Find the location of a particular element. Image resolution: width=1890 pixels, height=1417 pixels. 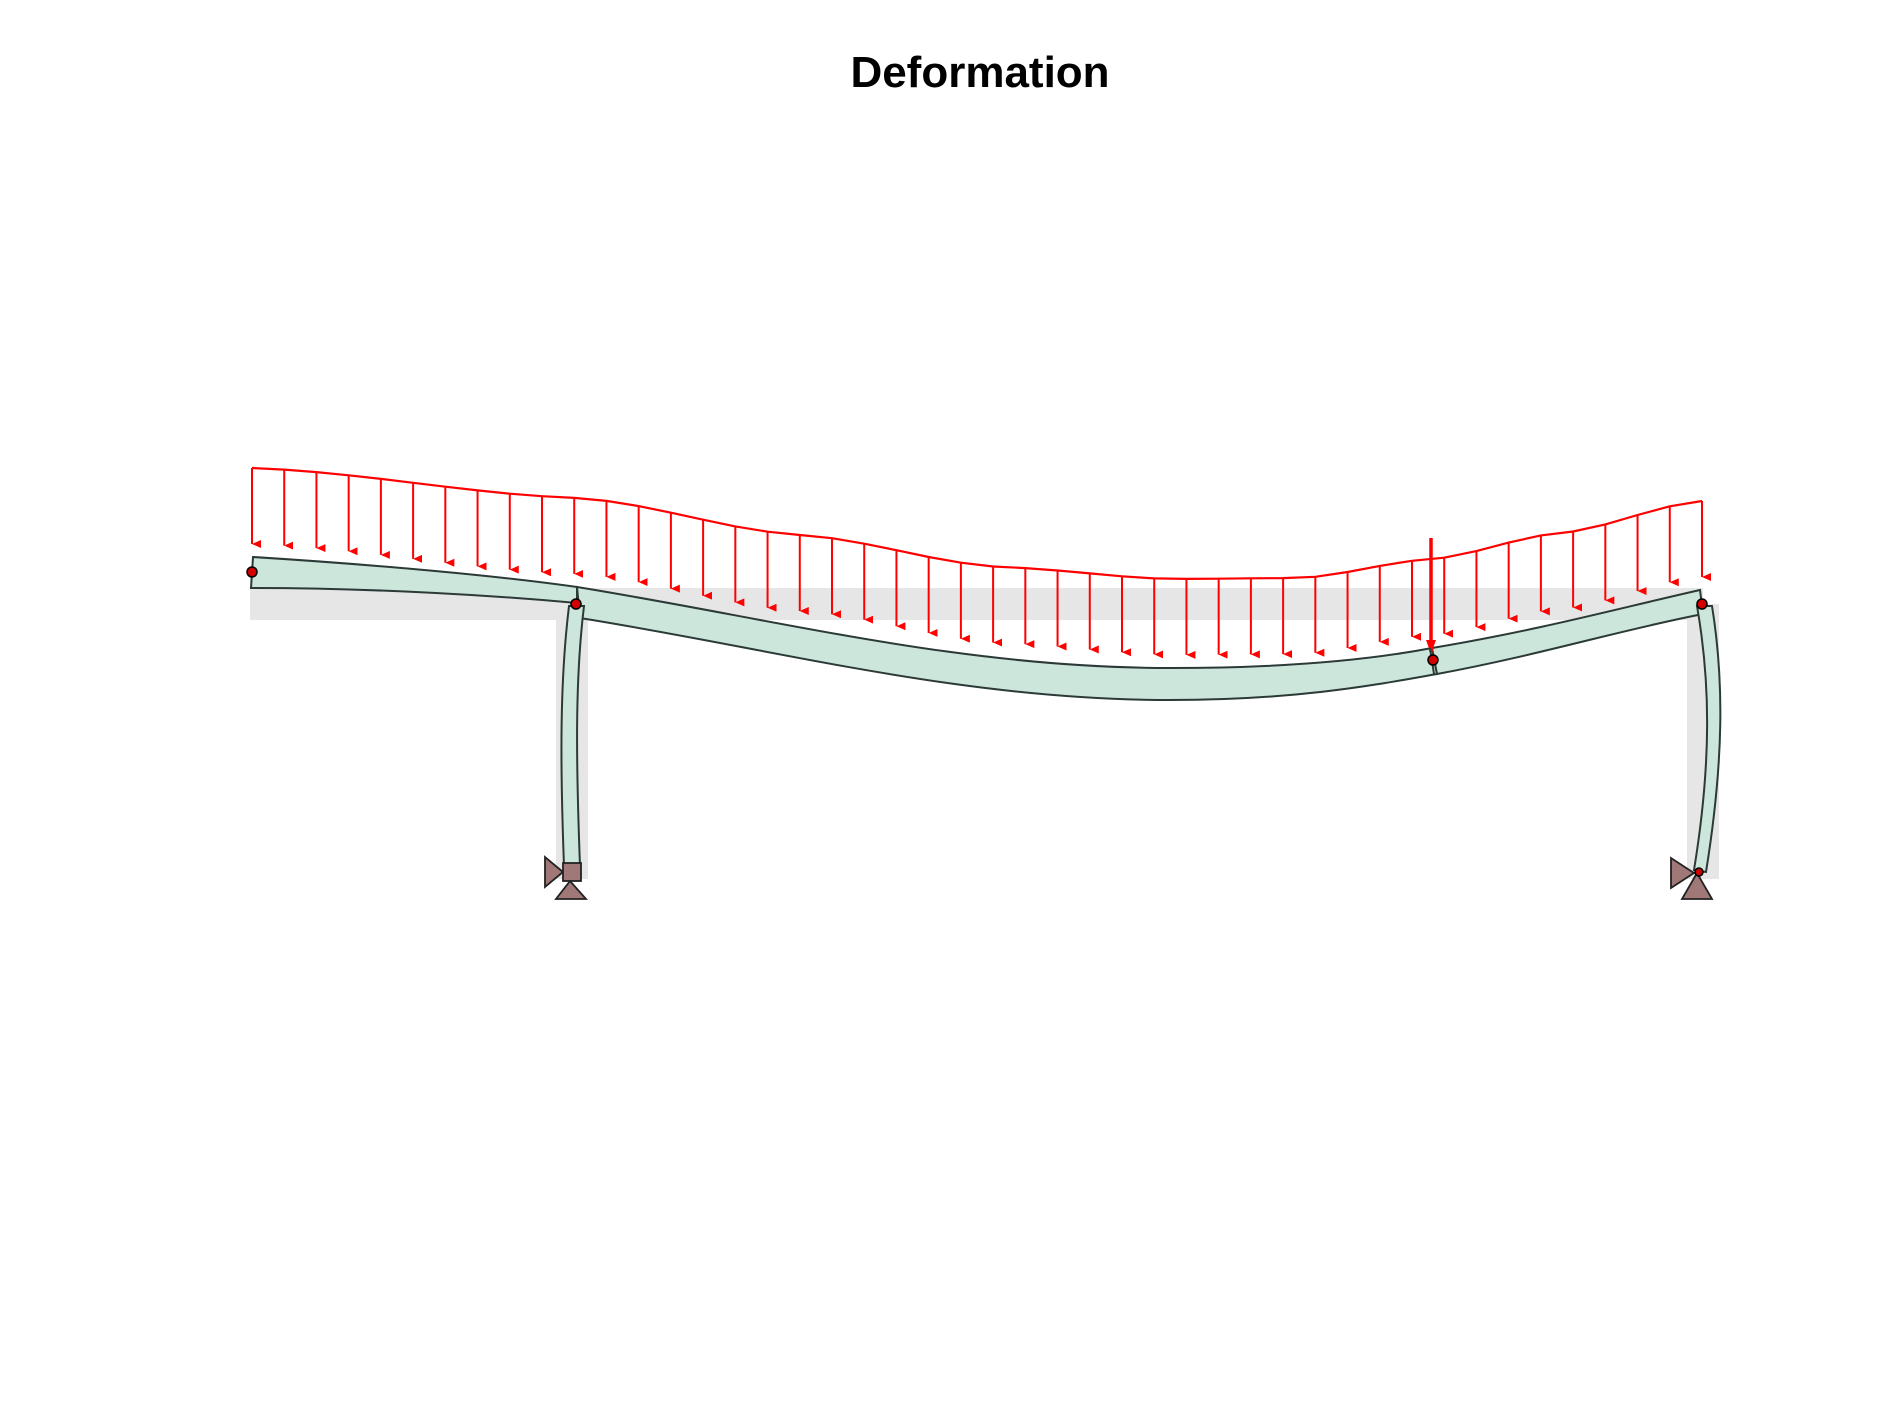

point-load-arrowhead is located at coordinates (1431, 647).